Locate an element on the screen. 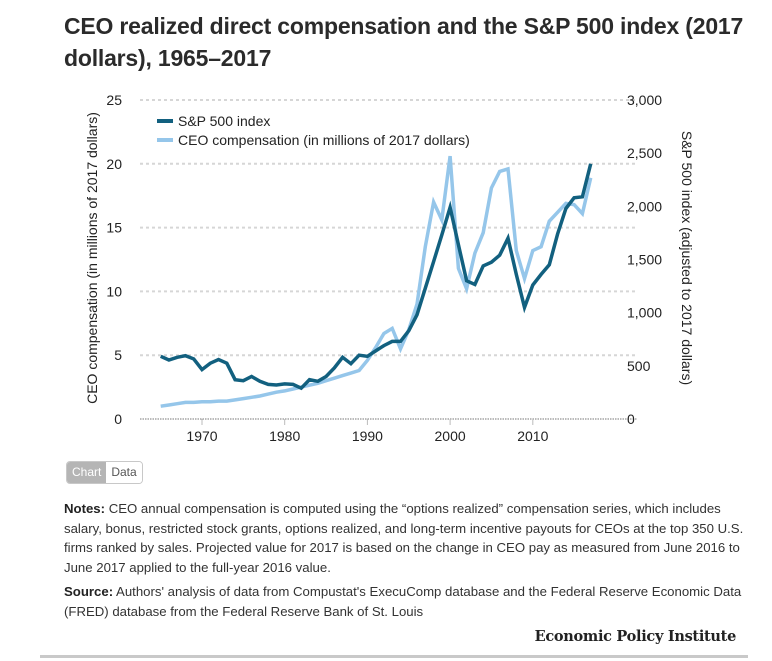  right-y-tick-label: 1,000 is located at coordinates (644, 313).